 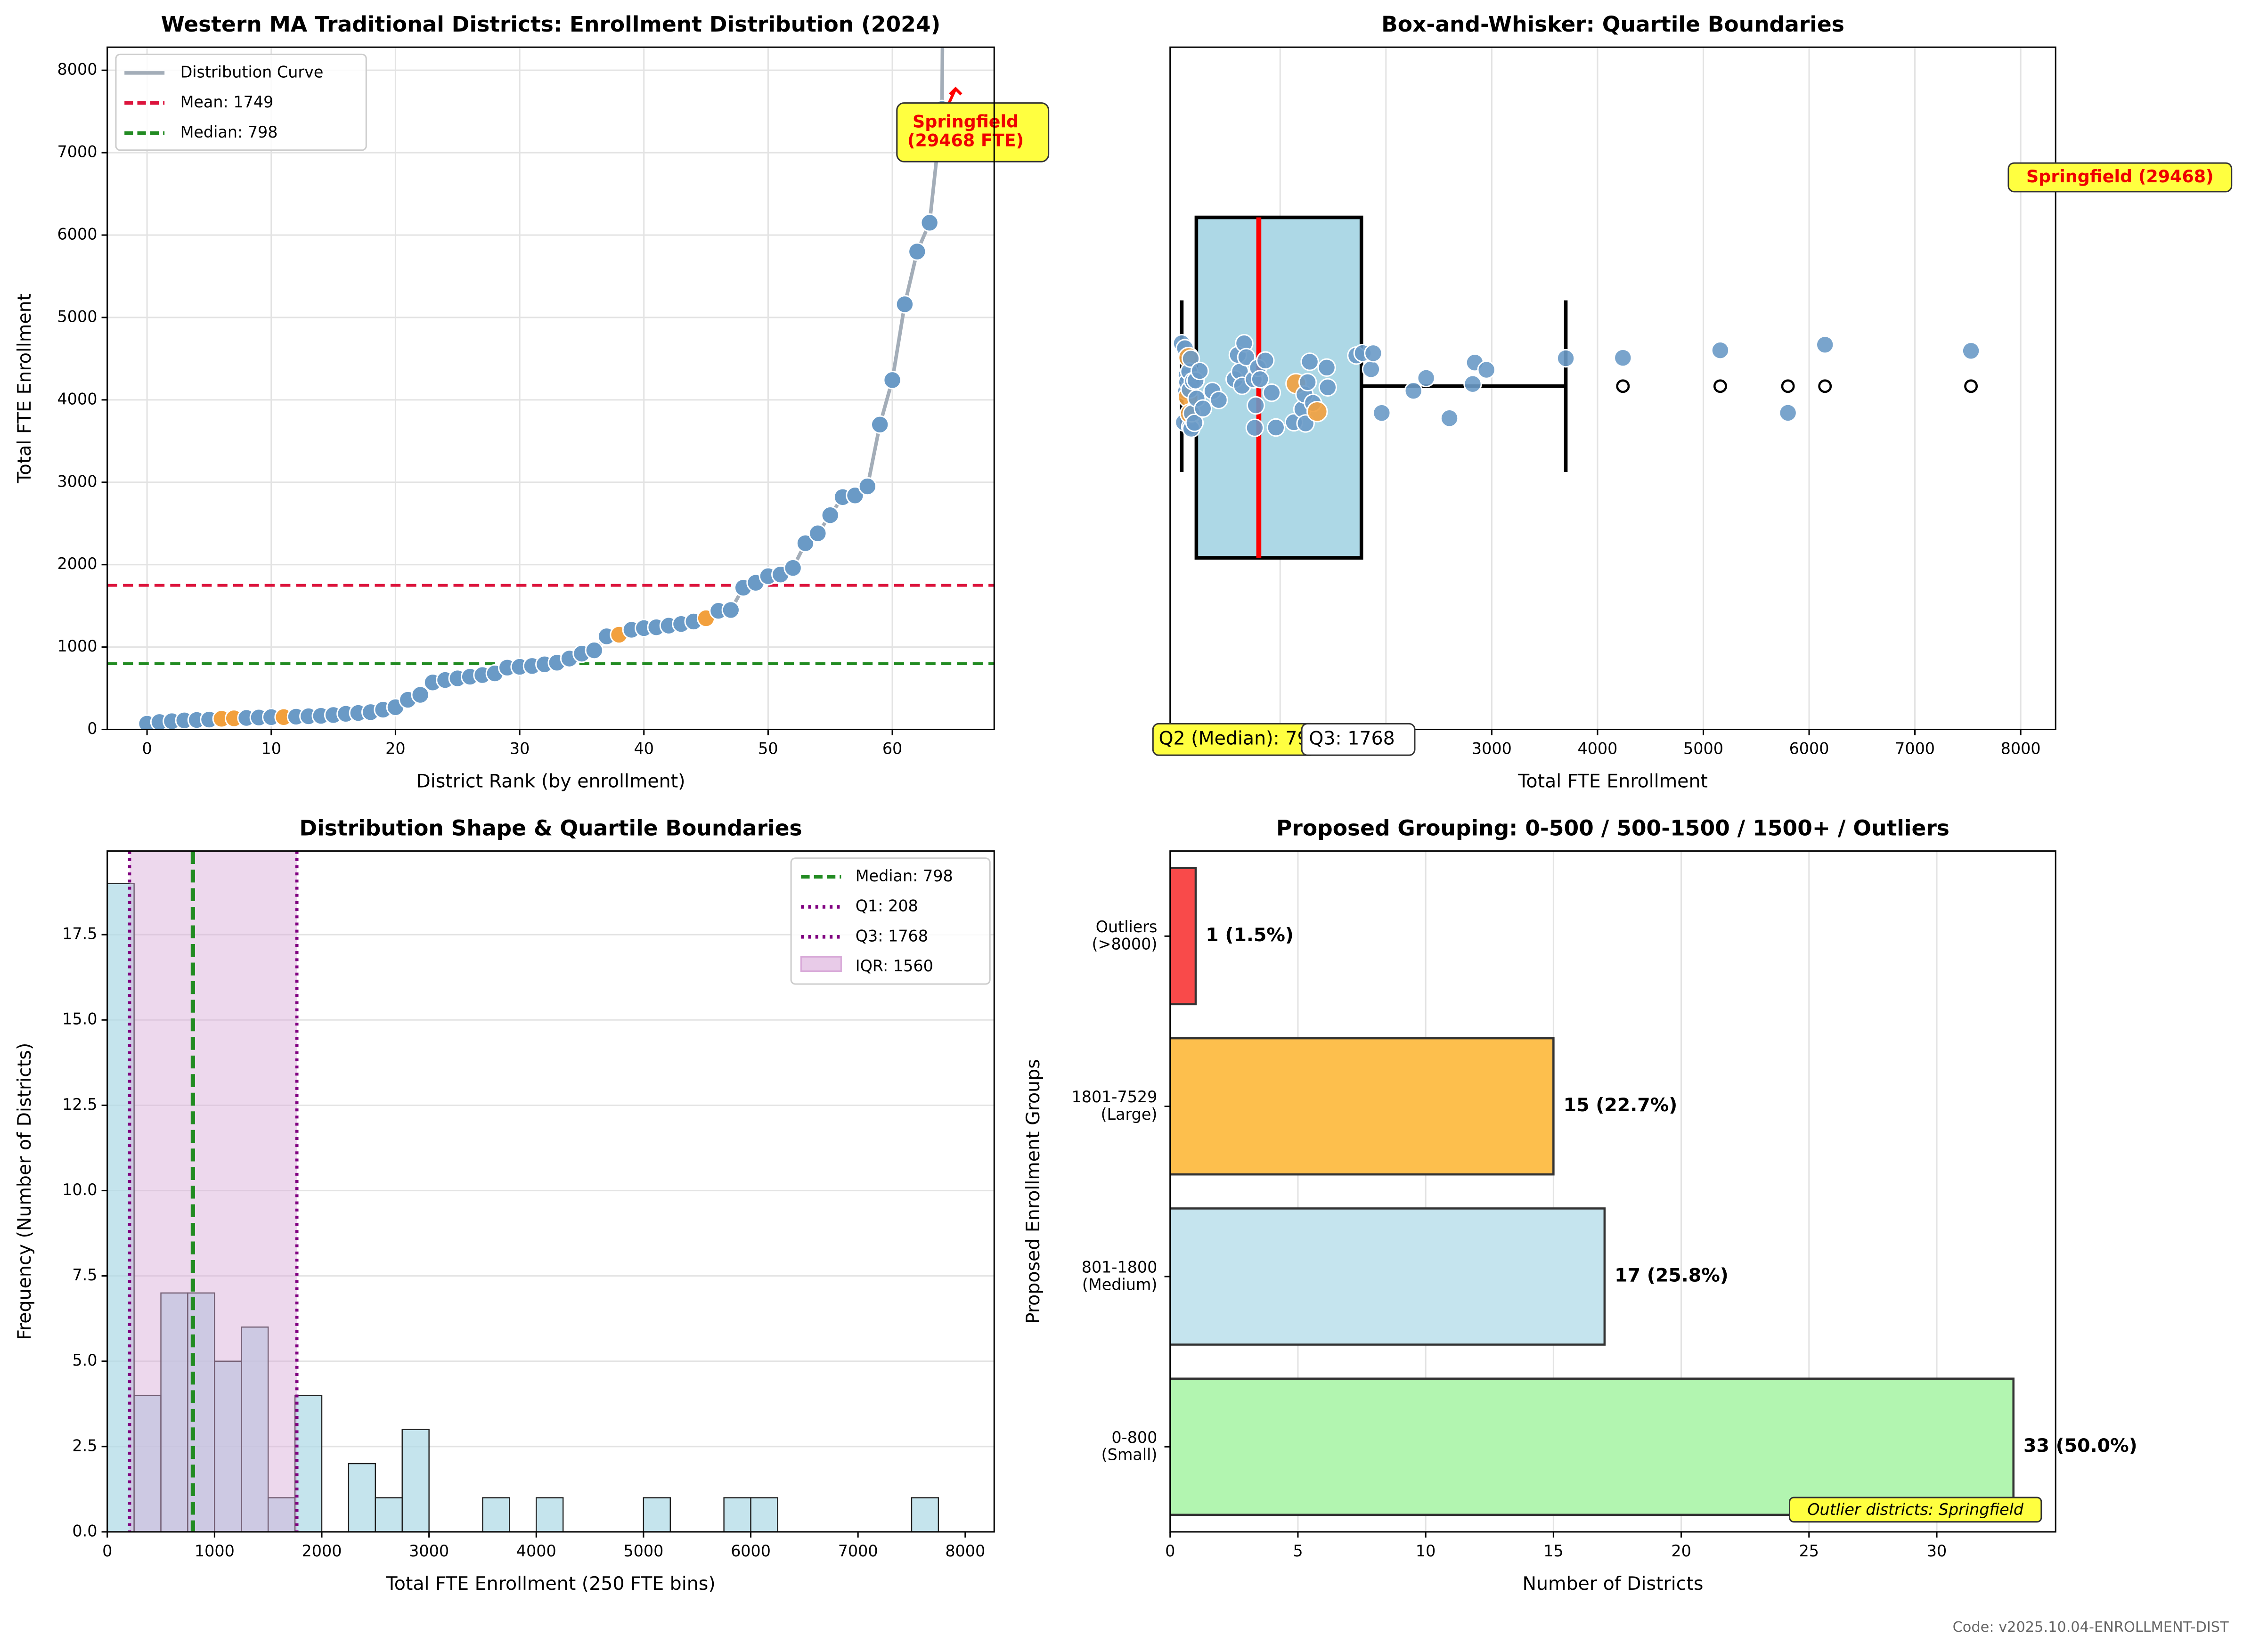 I want to click on plot-area, so click(x=1577, y=387).